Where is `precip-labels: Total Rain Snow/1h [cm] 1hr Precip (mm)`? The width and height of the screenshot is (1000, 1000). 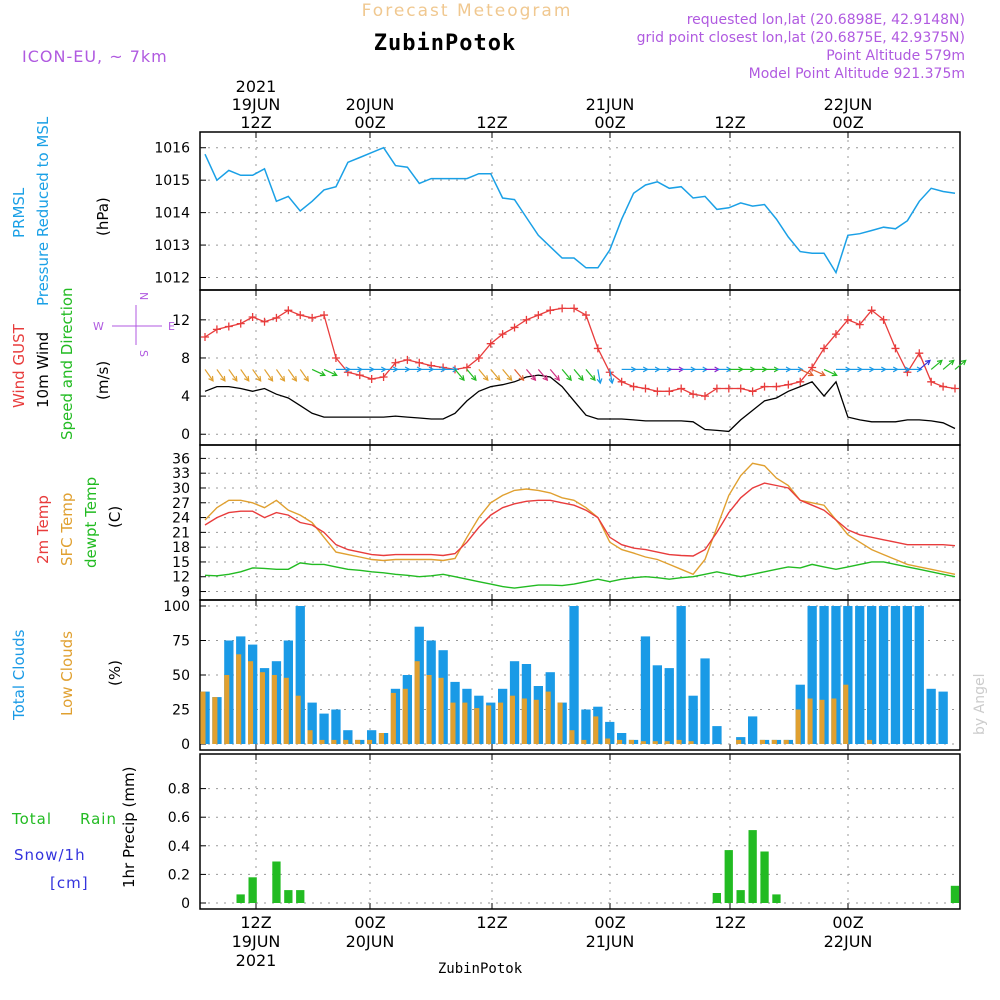
precip-labels: Total Rain Snow/1h [cm] 1hr Precip (mm) is located at coordinates (74, 829).